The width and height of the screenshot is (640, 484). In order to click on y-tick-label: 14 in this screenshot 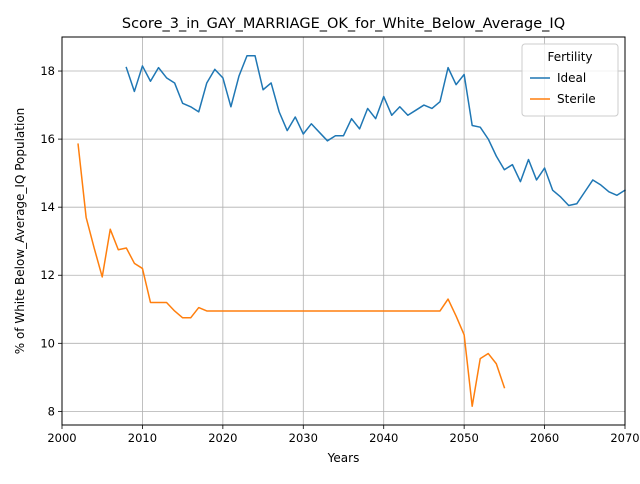, I will do `click(47, 207)`.